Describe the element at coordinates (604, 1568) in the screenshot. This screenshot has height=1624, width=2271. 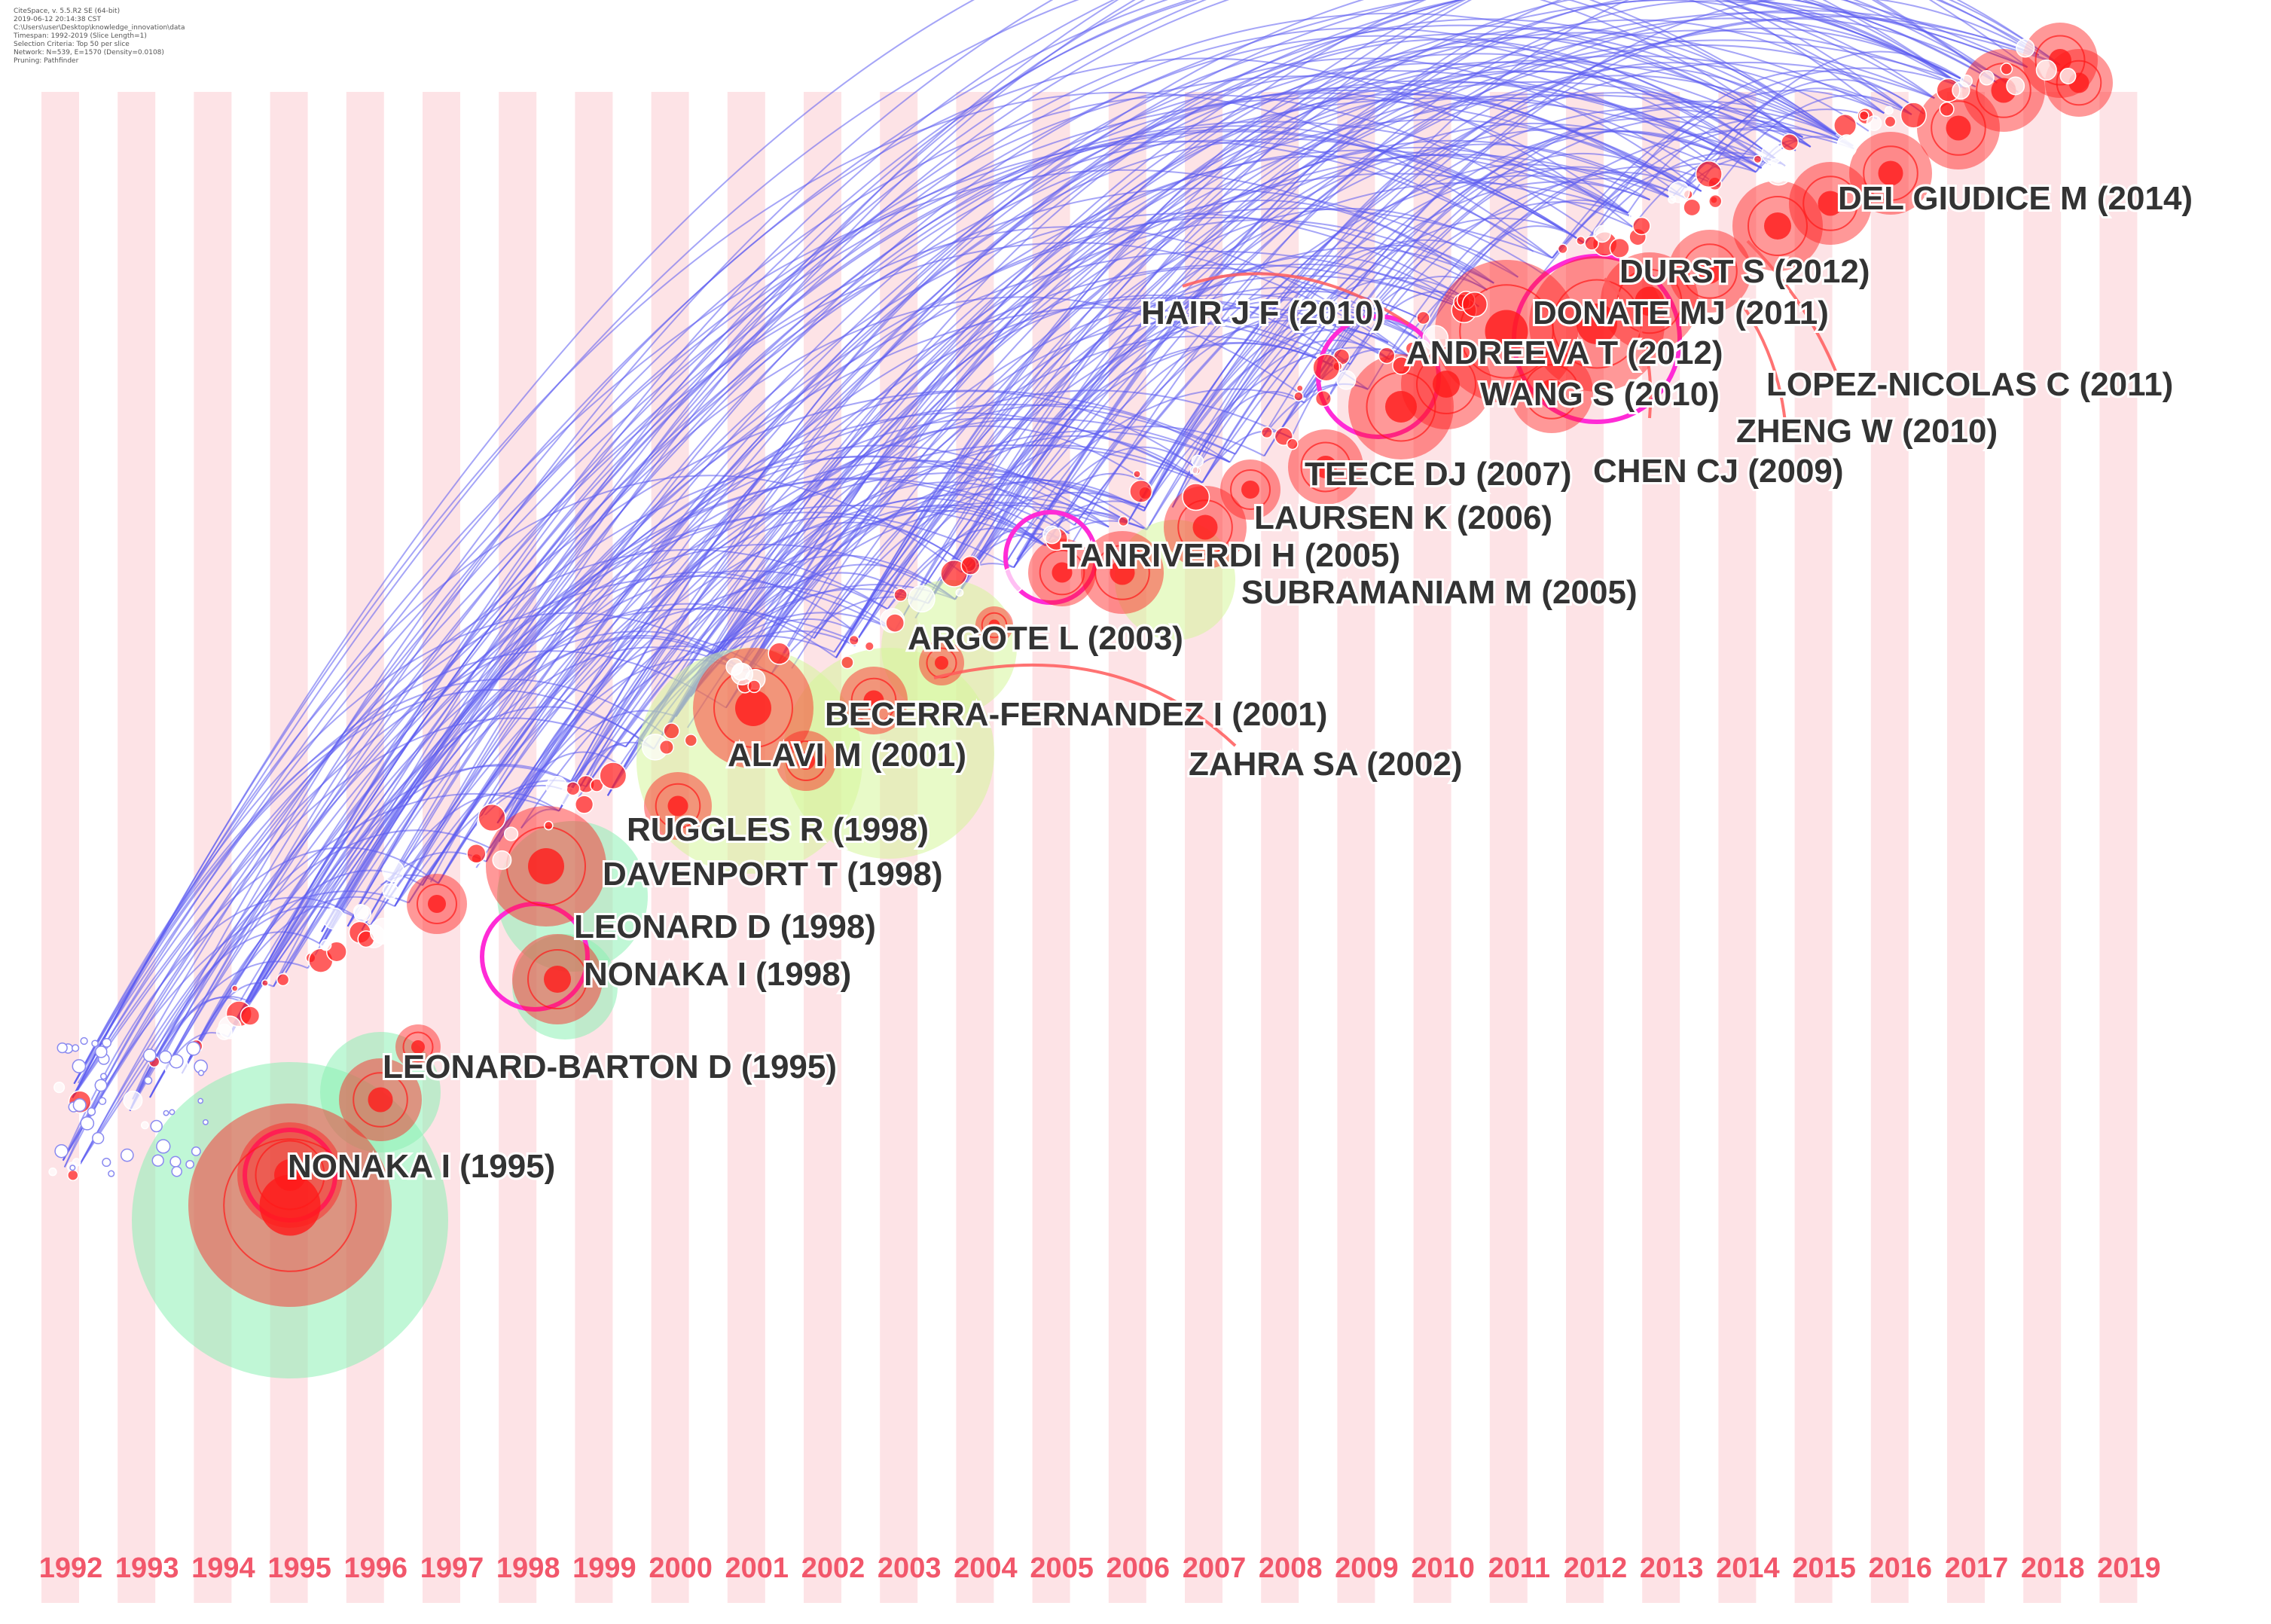
I see `year-label: 1999` at that location.